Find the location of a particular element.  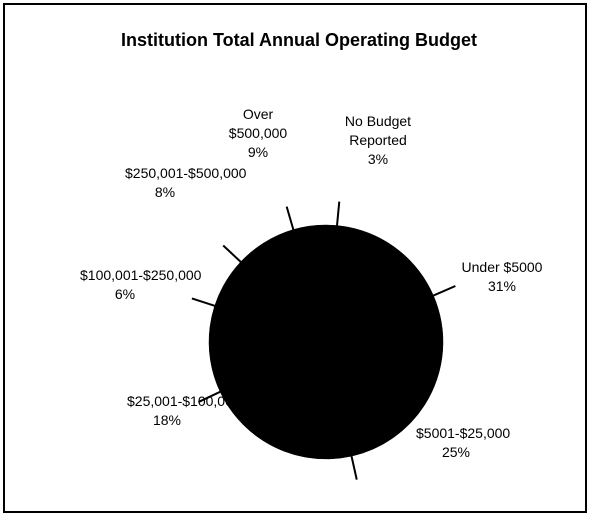

category-label: Under $5000 is located at coordinates (502, 267).